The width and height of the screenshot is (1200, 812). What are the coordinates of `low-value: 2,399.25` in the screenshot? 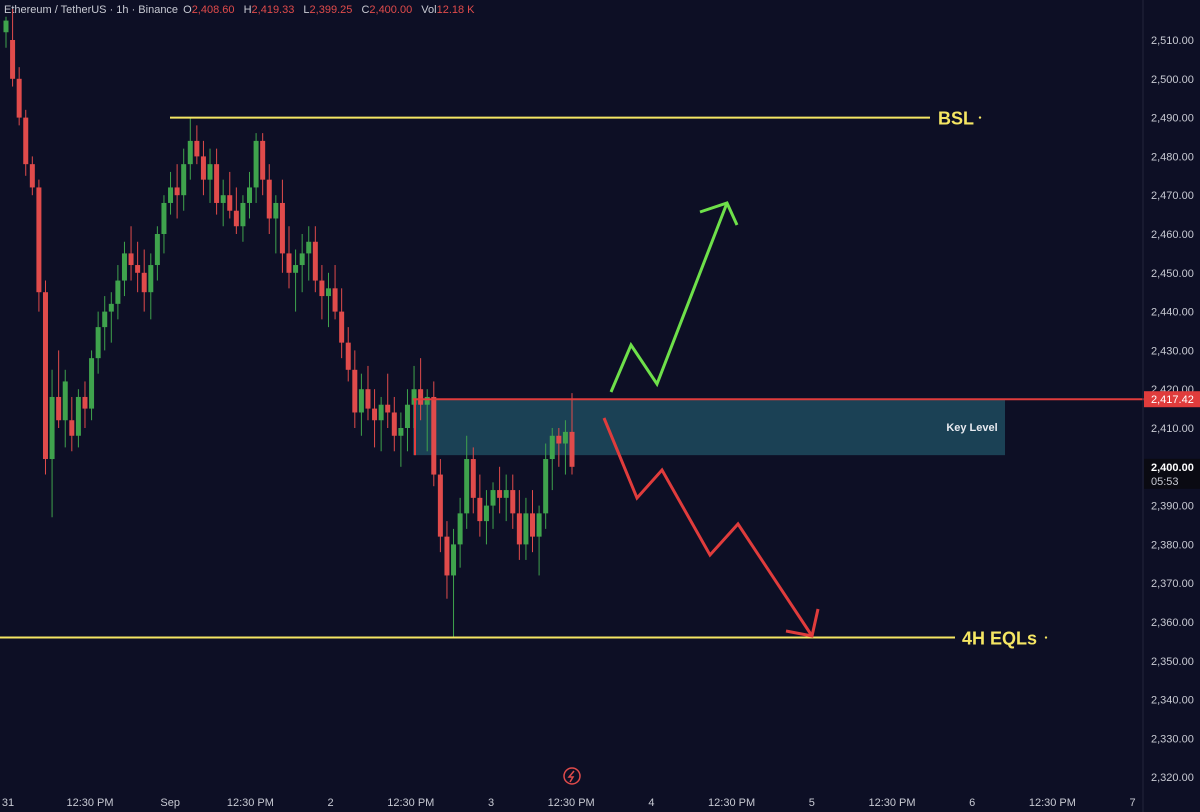 It's located at (331, 10).